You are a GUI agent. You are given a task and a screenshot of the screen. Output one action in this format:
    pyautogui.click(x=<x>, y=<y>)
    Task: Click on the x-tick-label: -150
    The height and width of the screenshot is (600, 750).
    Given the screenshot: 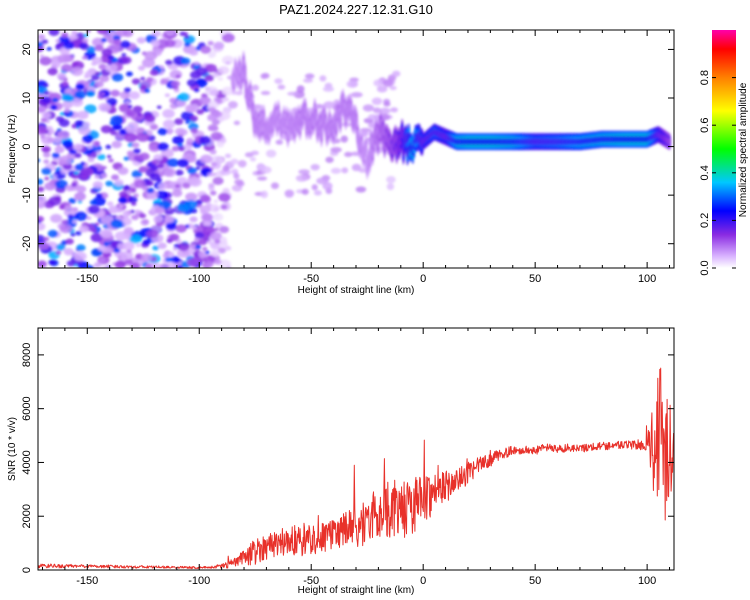 What is the action you would take?
    pyautogui.click(x=87, y=581)
    